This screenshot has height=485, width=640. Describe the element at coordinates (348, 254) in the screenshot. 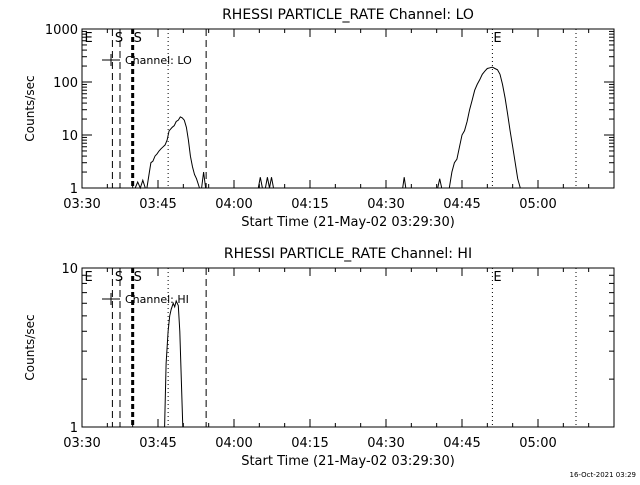

I see `chart-title: RHESSI PARTICLE_RATE Channel: HI` at that location.